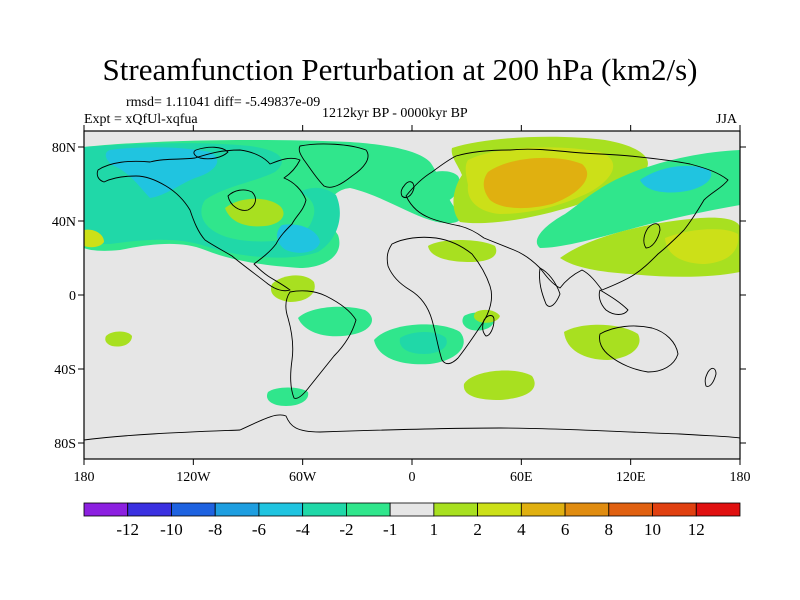 The width and height of the screenshot is (800, 600). What do you see at coordinates (298, 238) in the screenshot?
I see `contour-neg4-atlantic` at bounding box center [298, 238].